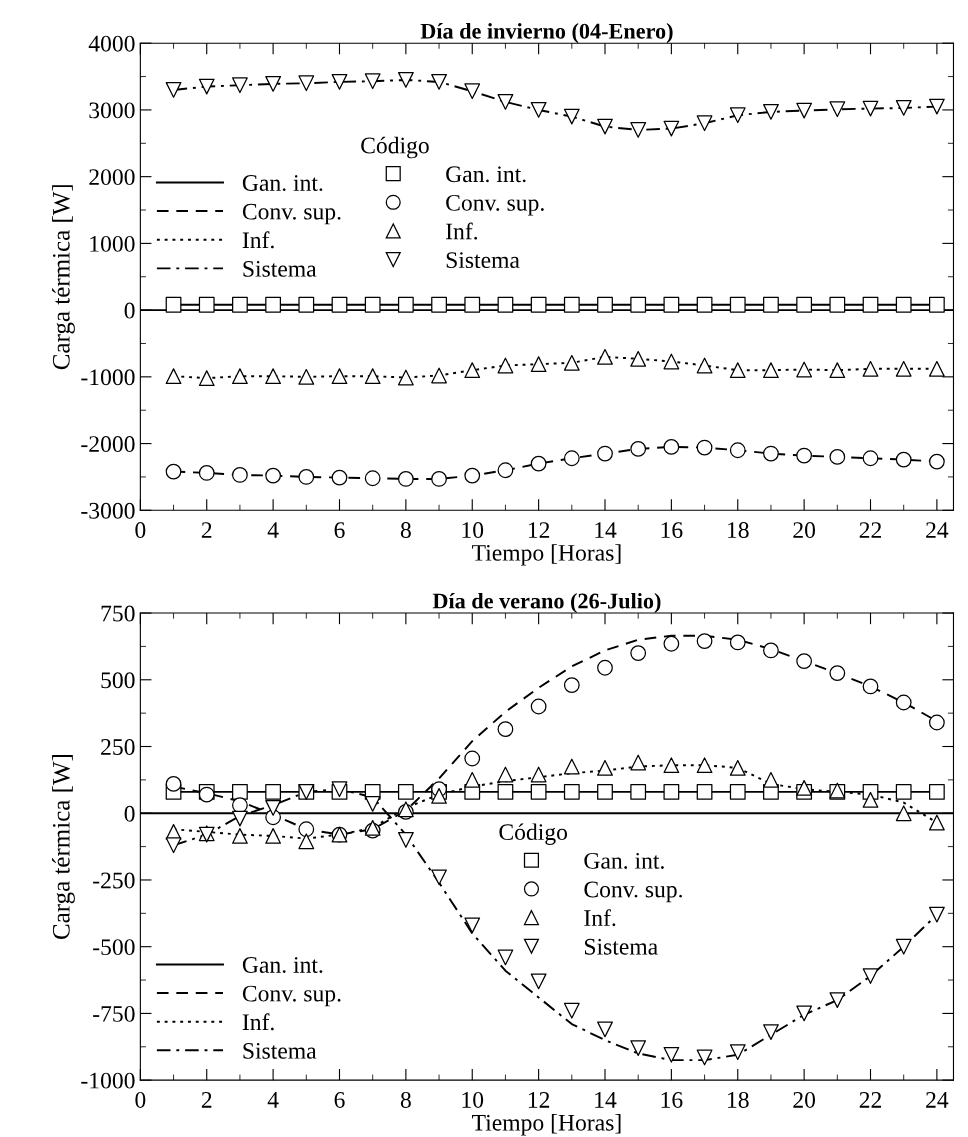  I want to click on legend-label: Inf., so click(258, 1022).